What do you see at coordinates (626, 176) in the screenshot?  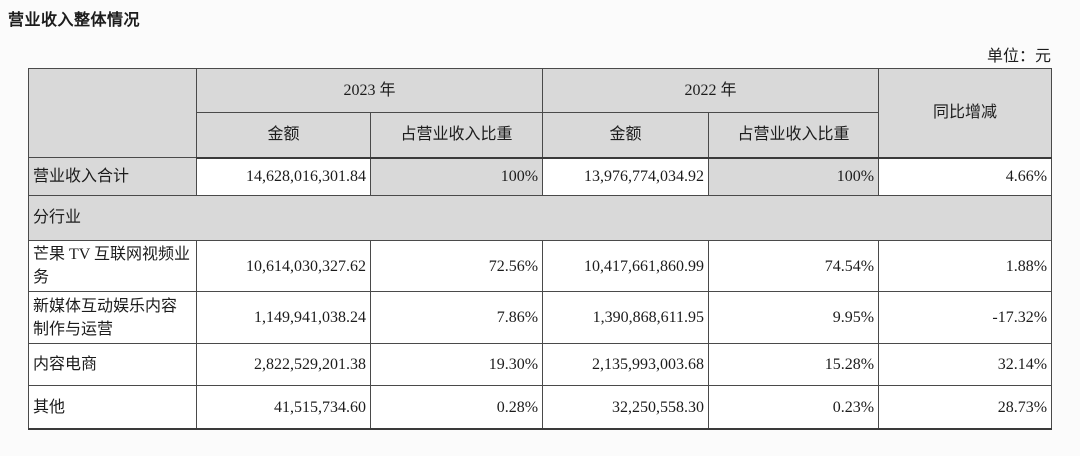 I see `amount-2022: 13,976,774,034.92` at bounding box center [626, 176].